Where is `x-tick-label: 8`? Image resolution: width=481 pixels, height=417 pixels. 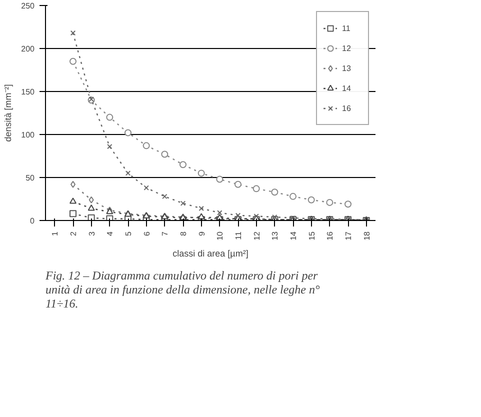
x-tick-label: 8 is located at coordinates (183, 233).